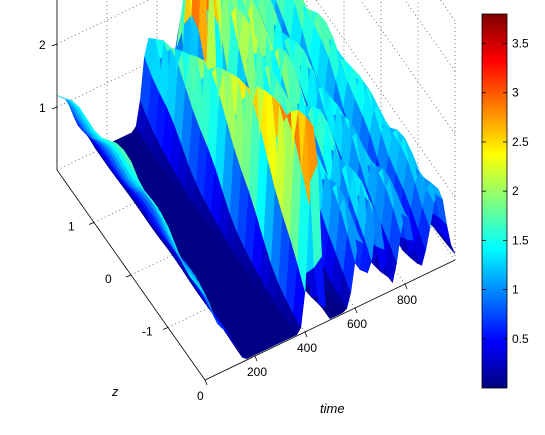  What do you see at coordinates (332, 408) in the screenshot?
I see `x-axis-label: time` at bounding box center [332, 408].